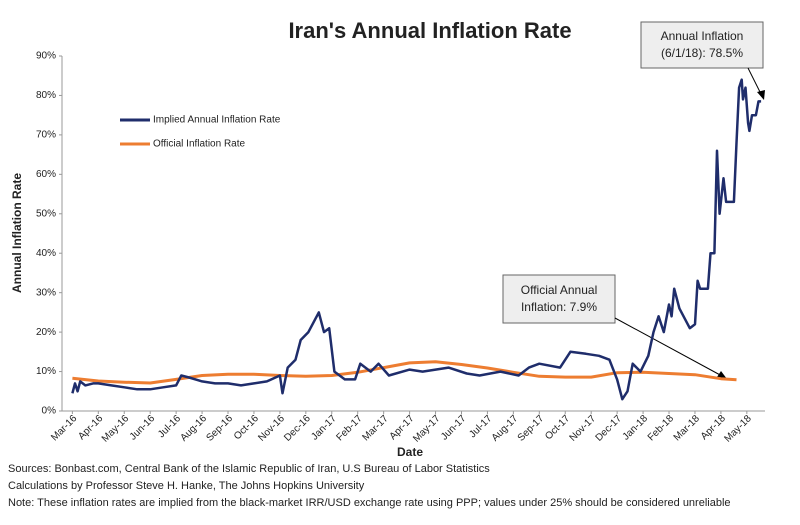 Image resolution: width=800 pixels, height=525 pixels. What do you see at coordinates (636, 428) in the screenshot?
I see `x-tick-label: Jan-18` at bounding box center [636, 428].